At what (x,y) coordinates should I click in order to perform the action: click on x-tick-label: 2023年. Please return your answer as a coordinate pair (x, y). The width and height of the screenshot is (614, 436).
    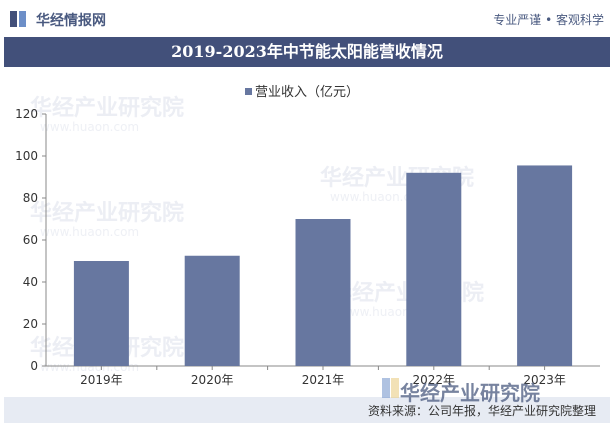
    Looking at the image, I should click on (544, 380).